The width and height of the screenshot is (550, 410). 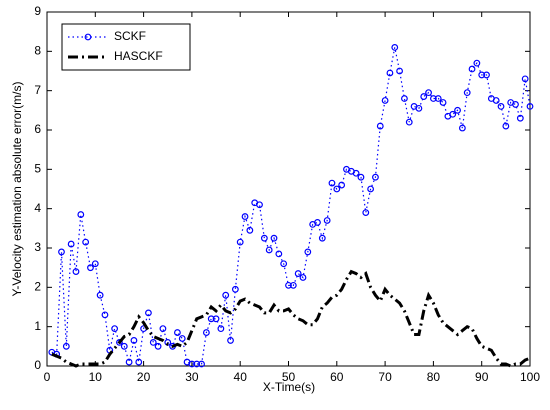 I want to click on x-tick-label: 60, so click(x=337, y=377).